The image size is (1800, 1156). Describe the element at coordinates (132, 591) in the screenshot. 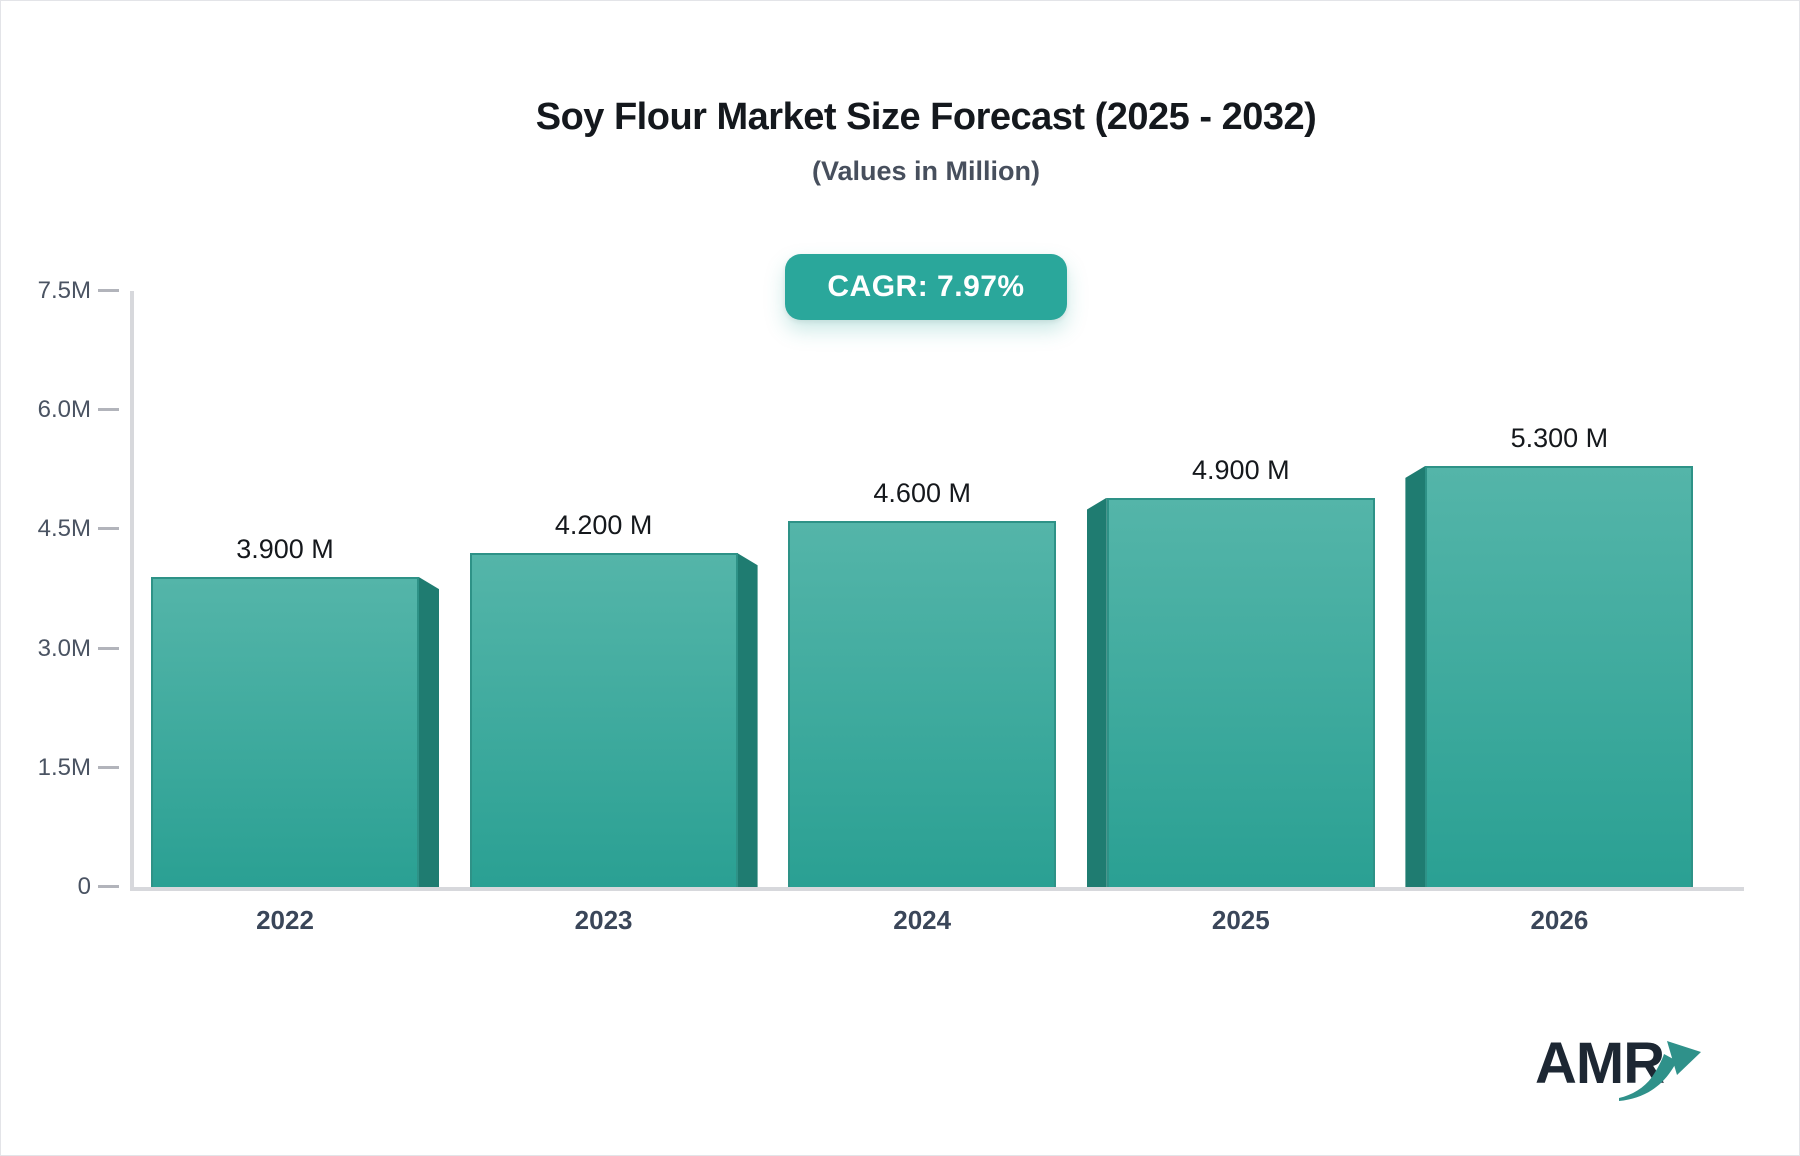

I see `y-axis-line` at that location.